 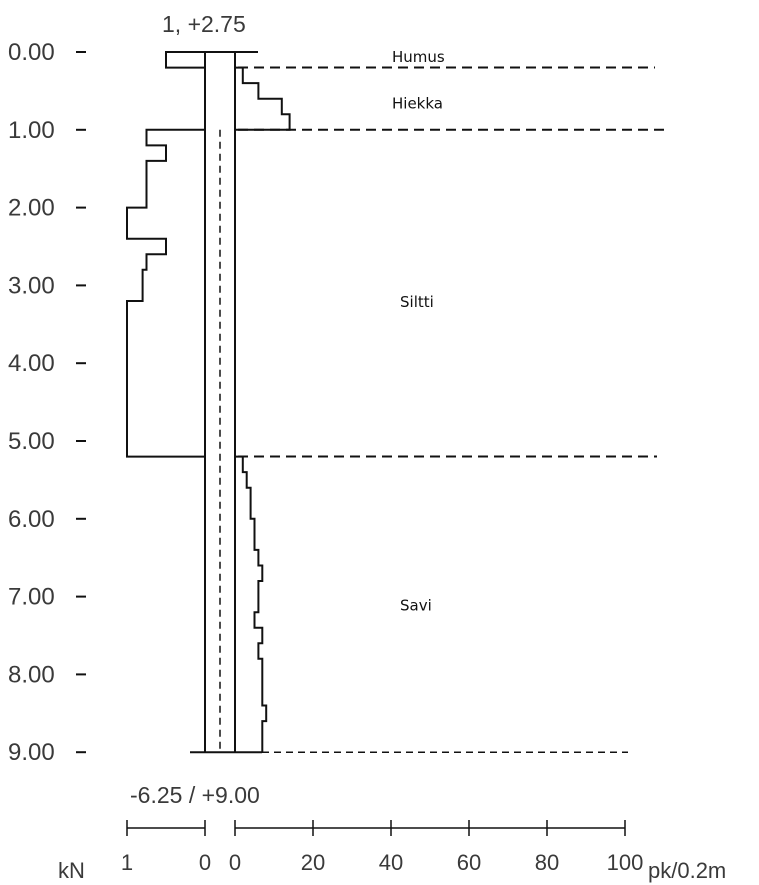 I want to click on left-scale-label: 1, so click(x=127, y=862).